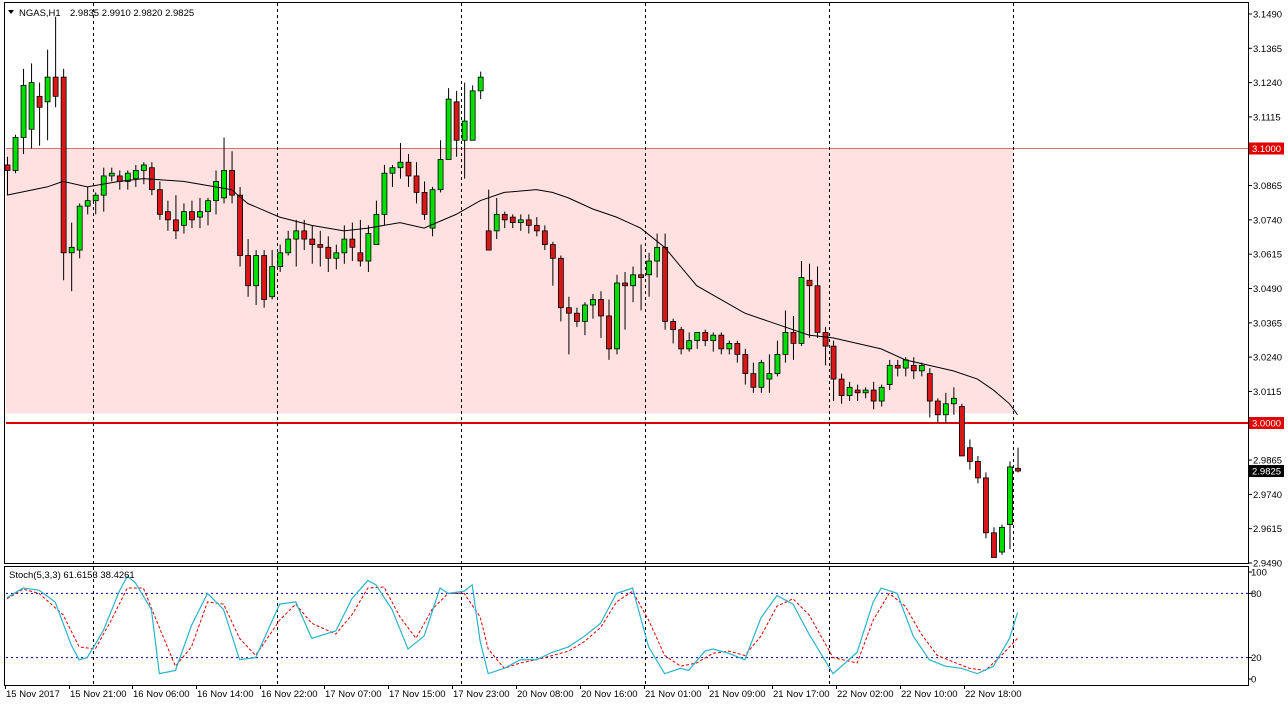 This screenshot has height=708, width=1288. What do you see at coordinates (1267, 255) in the screenshot?
I see `price-tick-label: 3.0615` at bounding box center [1267, 255].